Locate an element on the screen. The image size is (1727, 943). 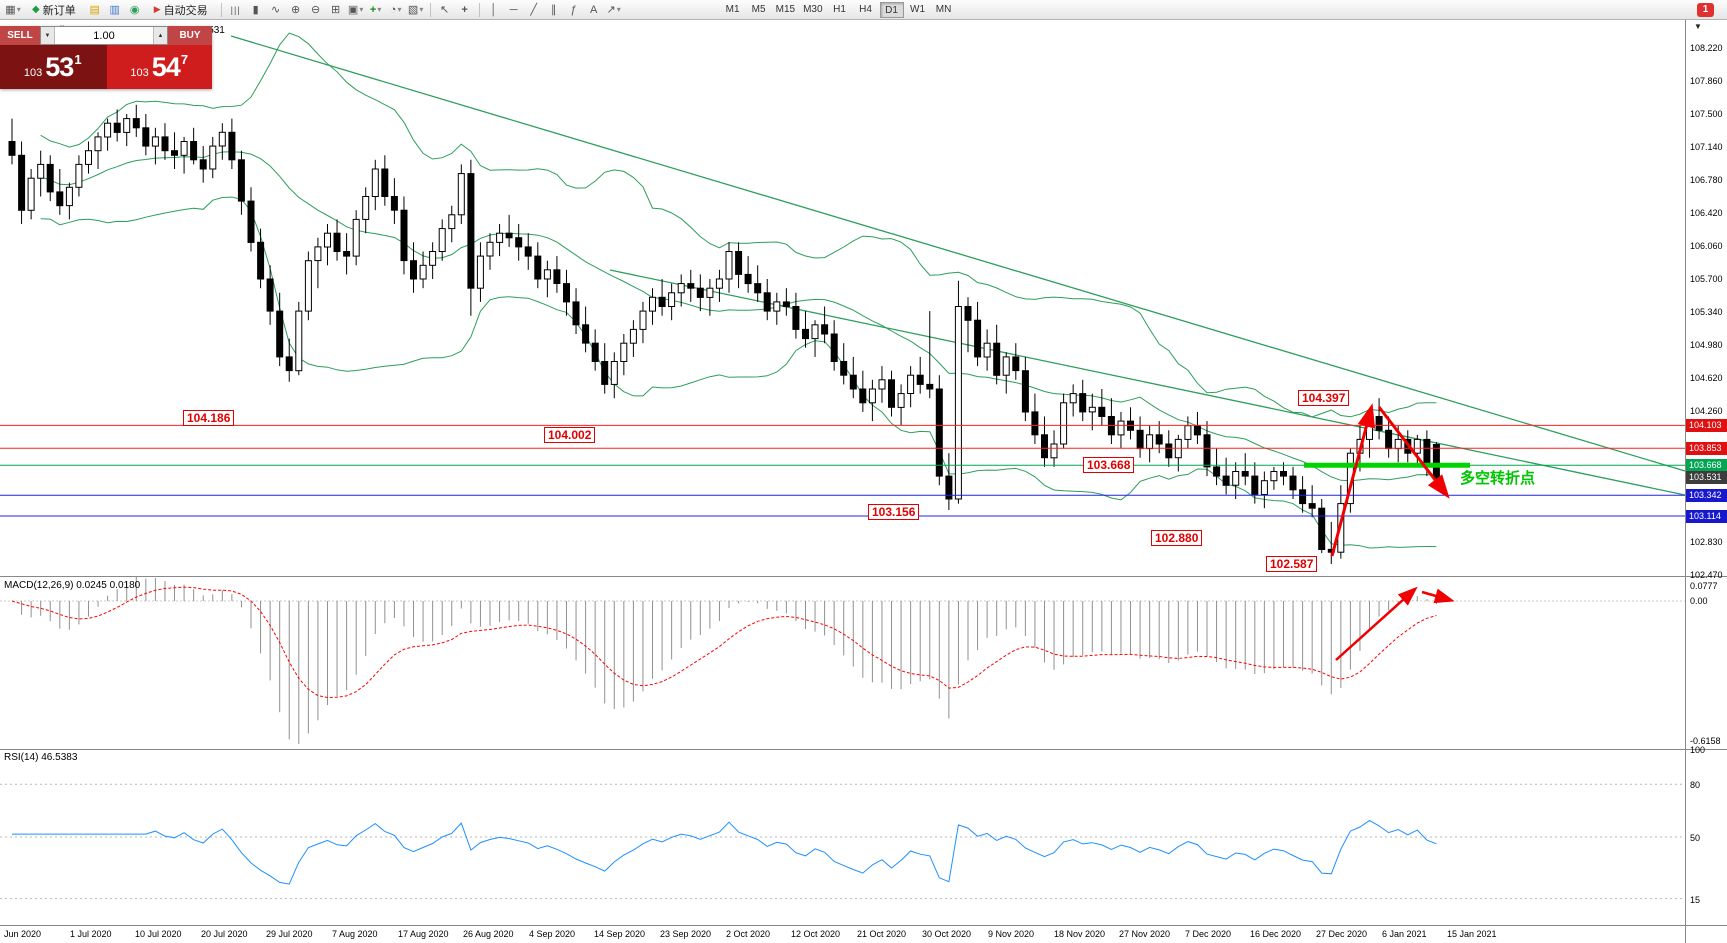
price-axis-label: 106.060 is located at coordinates (1706, 246).